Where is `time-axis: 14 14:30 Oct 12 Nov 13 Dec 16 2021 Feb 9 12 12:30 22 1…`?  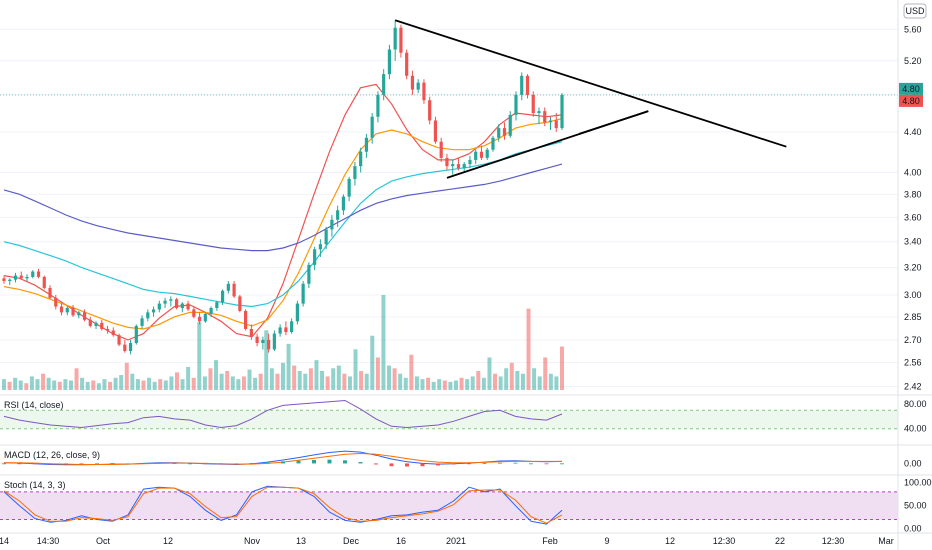 time-axis: 14 14:30 Oct 12 Nov 13 Dec 16 2021 Feb 9 12 12:30 22 1… is located at coordinates (447, 541).